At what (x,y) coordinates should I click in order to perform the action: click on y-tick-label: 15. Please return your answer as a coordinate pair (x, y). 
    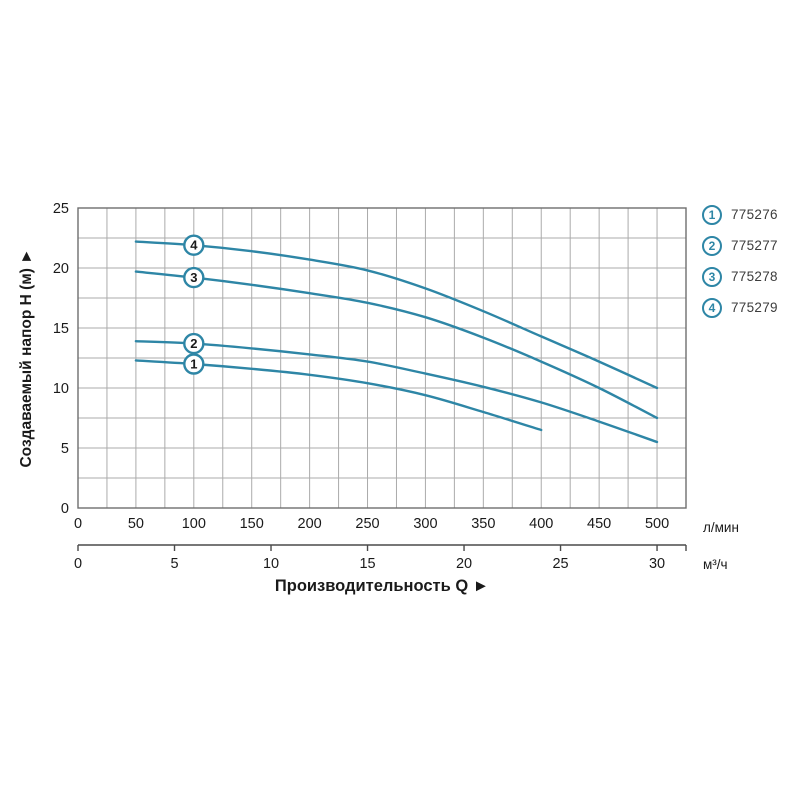
    Looking at the image, I should click on (61, 329).